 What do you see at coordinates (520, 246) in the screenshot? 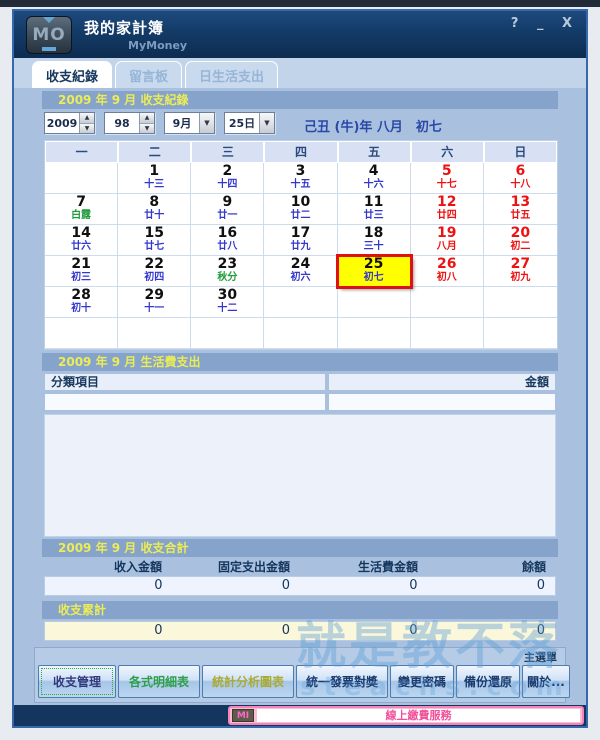
I see `lunar-label: 初二` at bounding box center [520, 246].